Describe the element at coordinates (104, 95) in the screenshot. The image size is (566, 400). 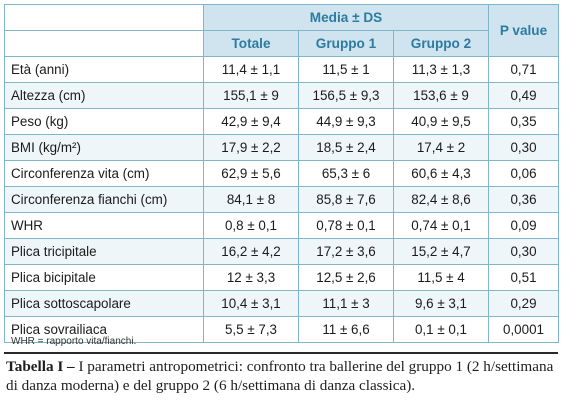
I see `cell-label: Altezza (cm)` at that location.